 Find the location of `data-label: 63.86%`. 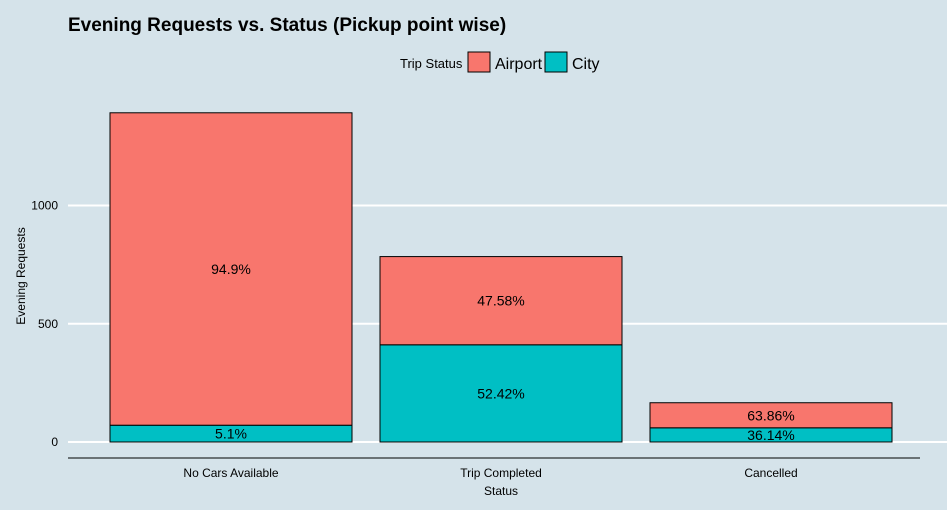

data-label: 63.86% is located at coordinates (770, 415).